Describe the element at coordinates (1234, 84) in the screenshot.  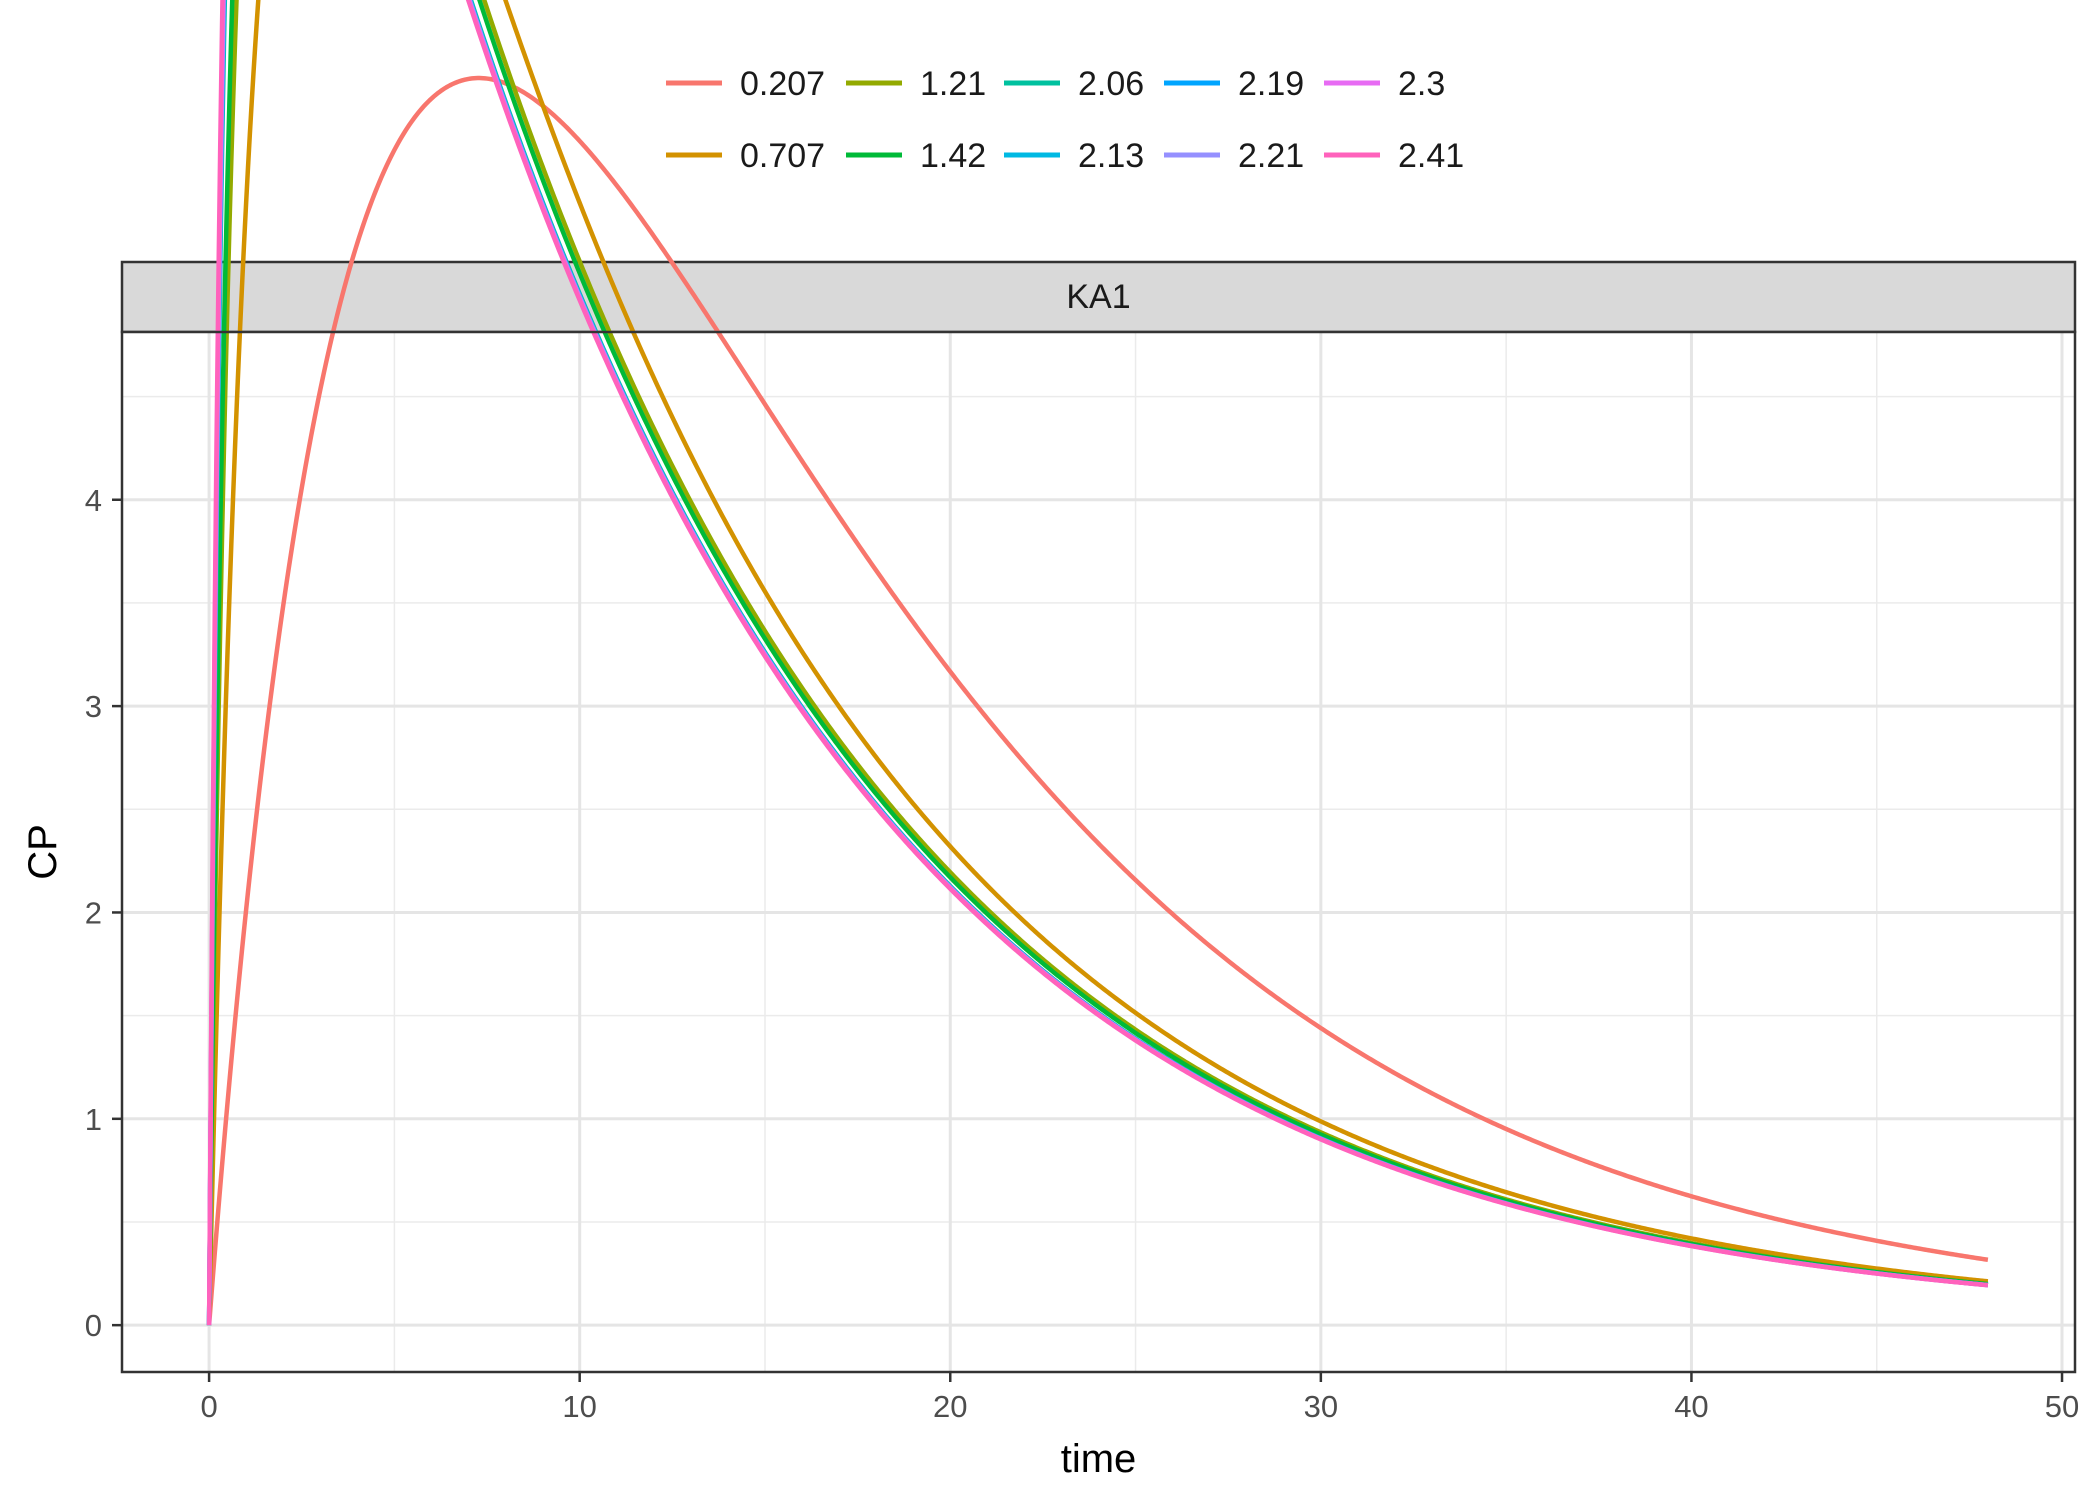
I see `legend-item: 2.19` at that location.